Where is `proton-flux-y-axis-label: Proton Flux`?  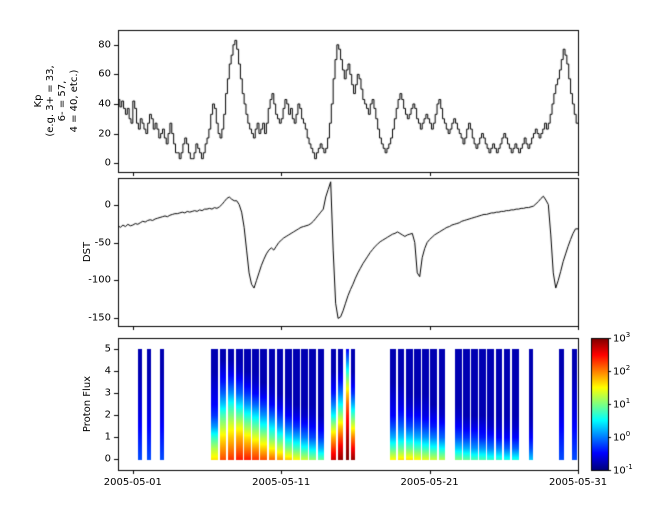 proton-flux-y-axis-label: Proton Flux is located at coordinates (87, 404).